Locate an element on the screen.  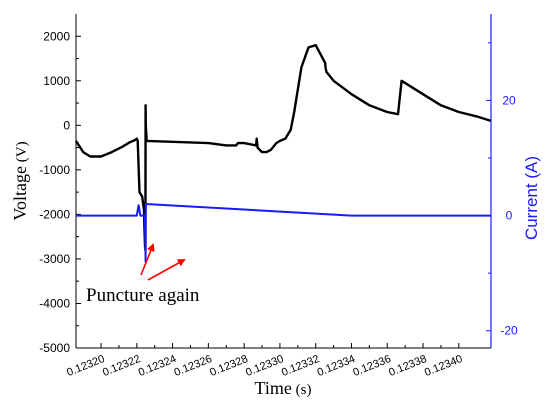
y-tick-label: -4000 is located at coordinates (54, 303).